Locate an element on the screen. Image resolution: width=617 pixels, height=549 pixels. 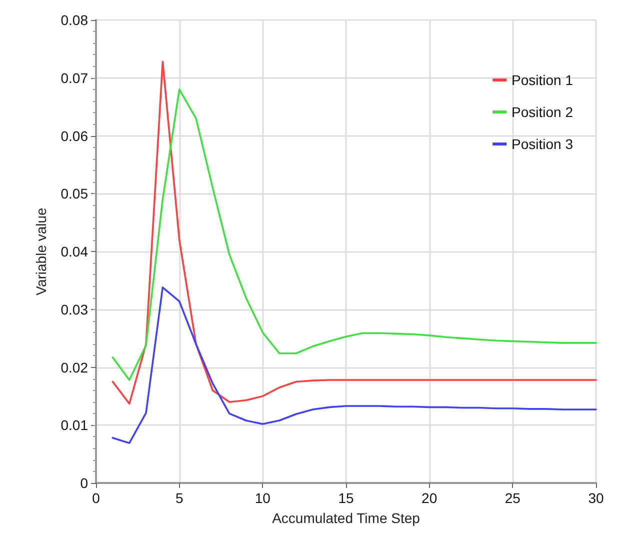
y-tick-label: 0.03 is located at coordinates (74, 309).